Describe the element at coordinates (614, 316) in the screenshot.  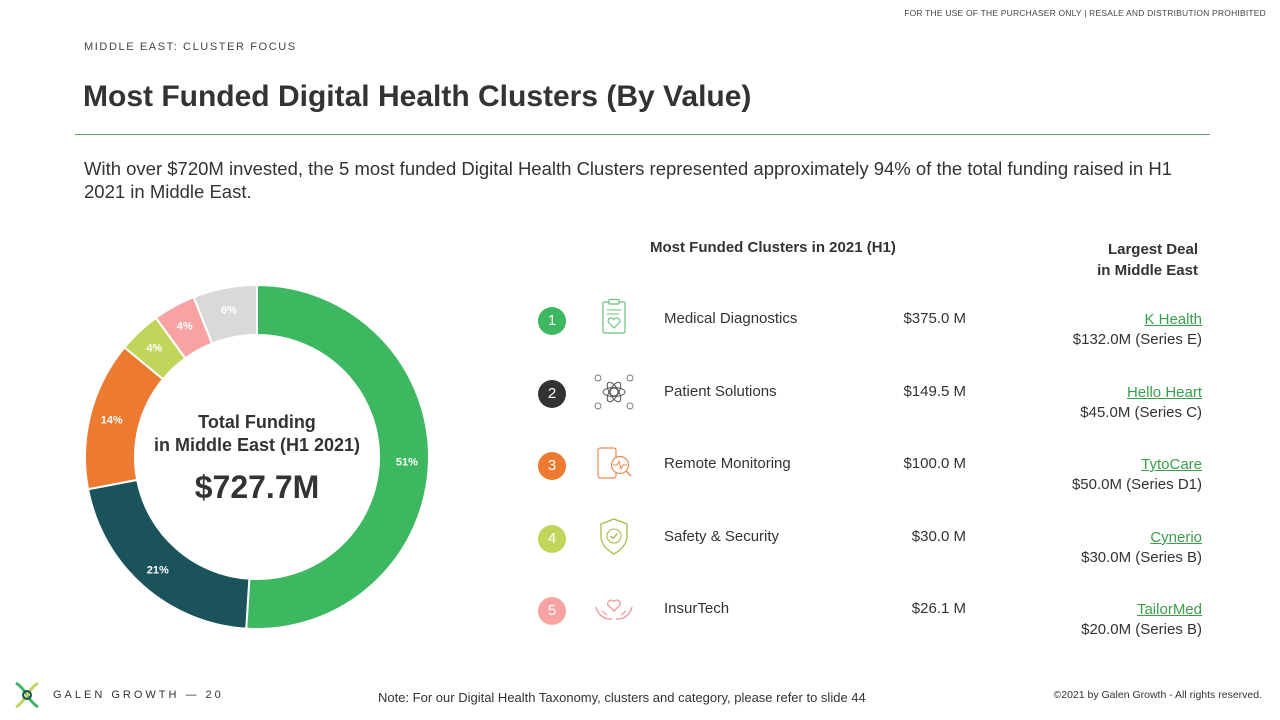
I see `clipboard-heart-icon` at that location.